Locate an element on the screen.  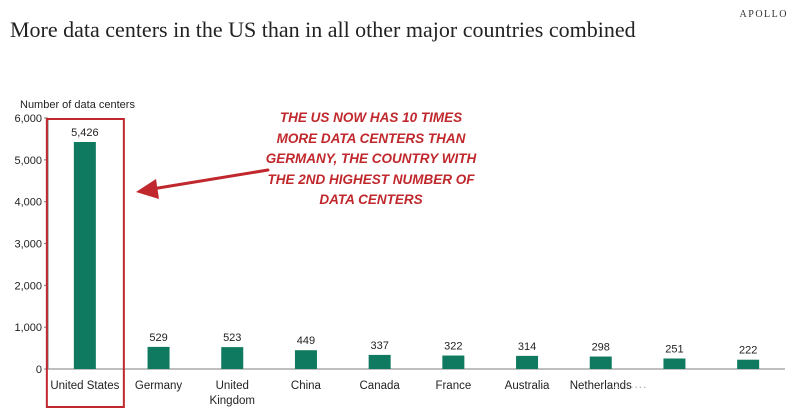
x-tick-label: Canada is located at coordinates (380, 386).